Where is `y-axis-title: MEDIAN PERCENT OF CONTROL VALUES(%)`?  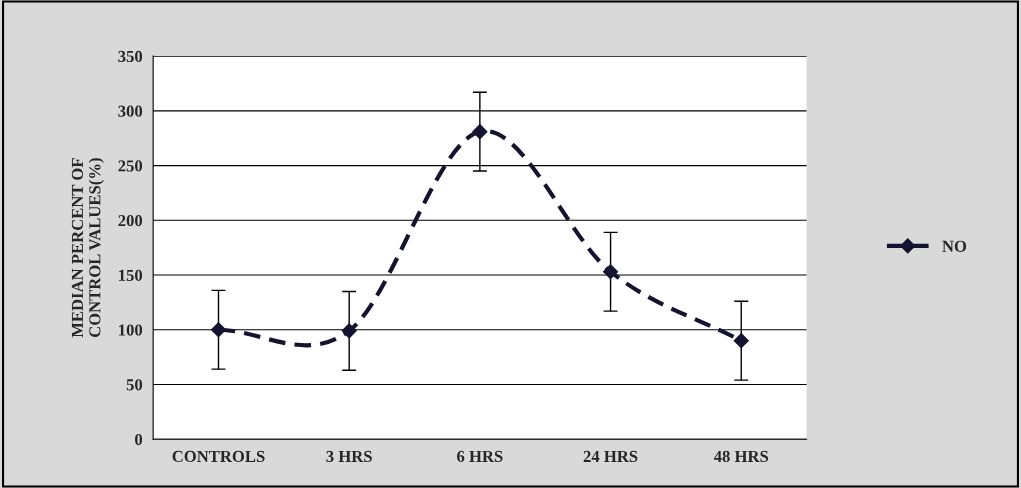
y-axis-title: MEDIAN PERCENT OF CONTROL VALUES(%) is located at coordinates (87, 248).